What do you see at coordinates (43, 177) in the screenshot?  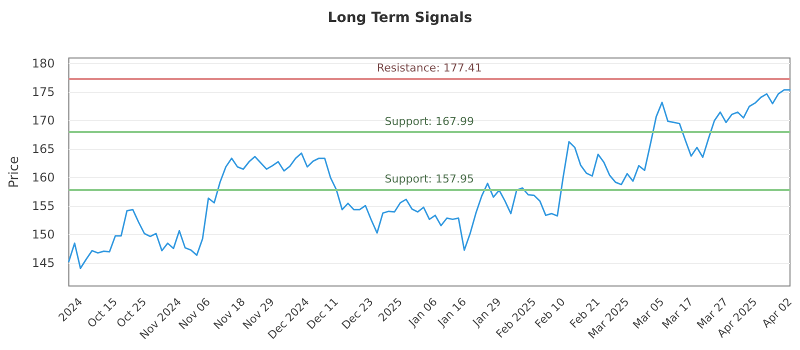 I see `y-tick-label: 160` at bounding box center [43, 177].